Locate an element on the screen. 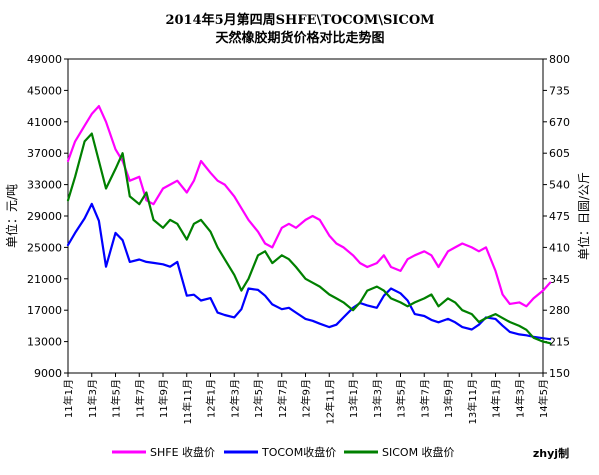  x-tick-label: 14年3月 is located at coordinates (519, 398).